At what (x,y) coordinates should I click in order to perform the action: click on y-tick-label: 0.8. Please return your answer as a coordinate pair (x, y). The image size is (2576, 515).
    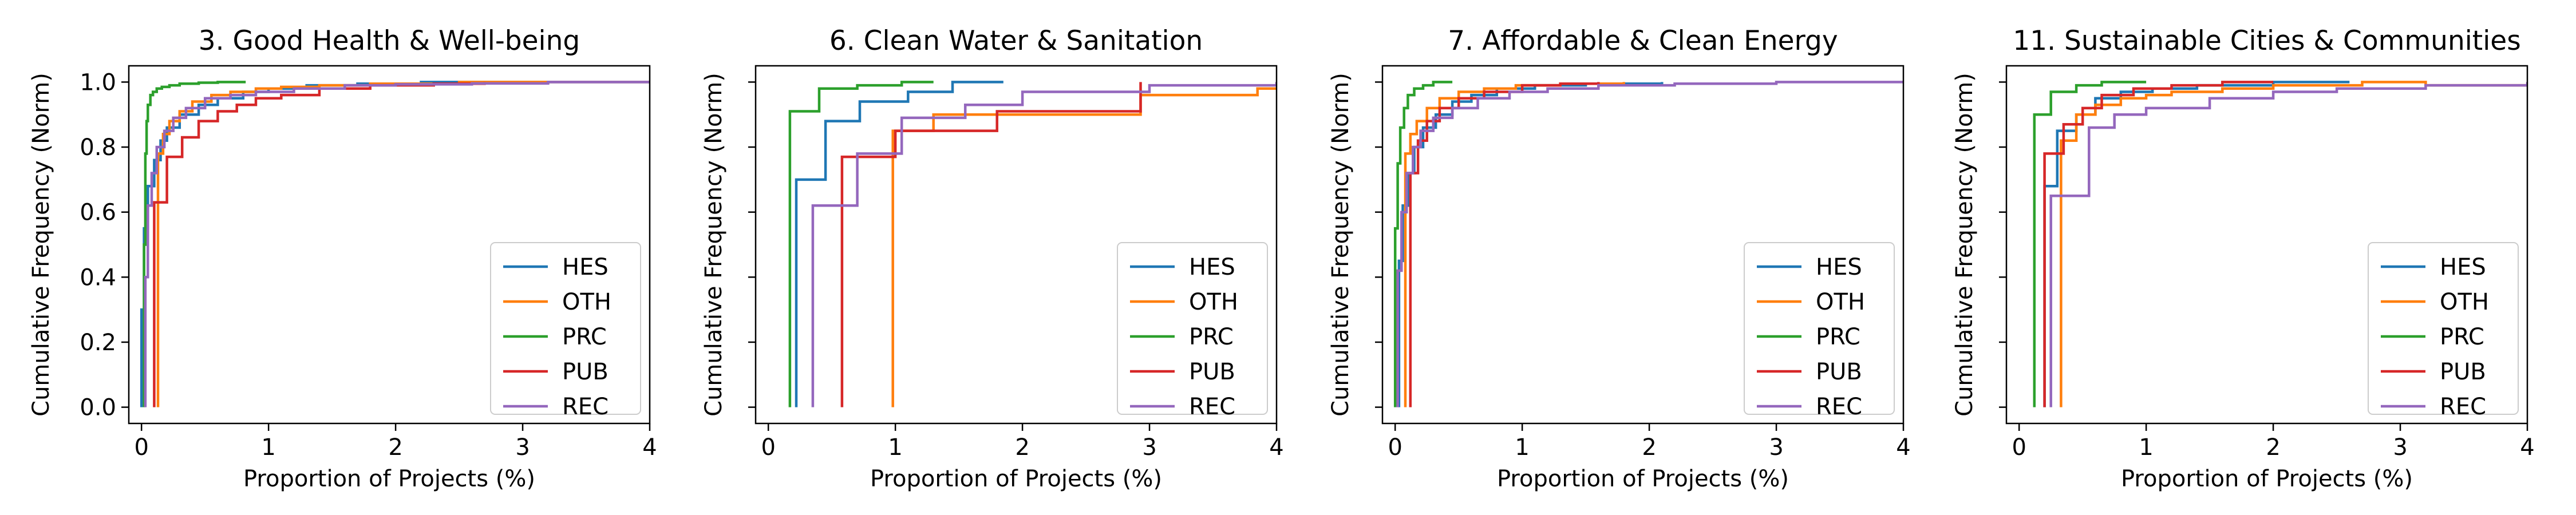
    Looking at the image, I should click on (98, 147).